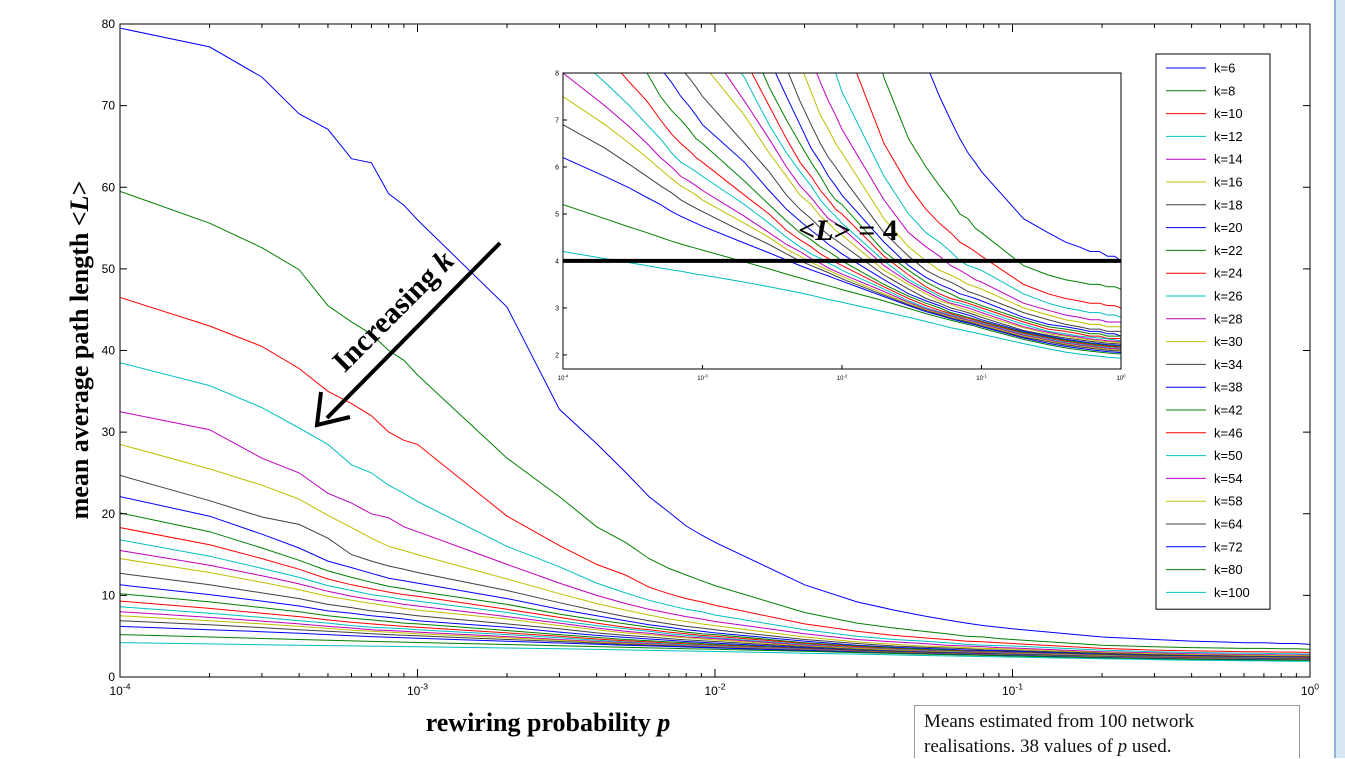  What do you see at coordinates (557, 355) in the screenshot?
I see `inset-y-tick-label-2: 2` at bounding box center [557, 355].